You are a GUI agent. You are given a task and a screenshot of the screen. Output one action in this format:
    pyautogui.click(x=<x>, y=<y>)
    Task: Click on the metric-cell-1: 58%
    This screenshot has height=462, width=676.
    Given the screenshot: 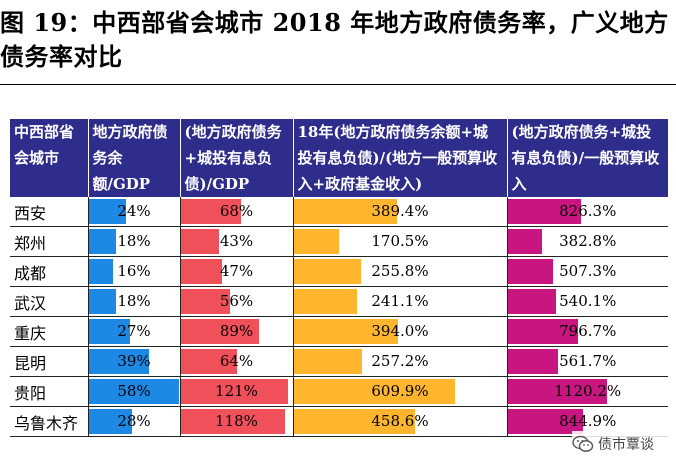 What is the action you would take?
    pyautogui.click(x=134, y=391)
    